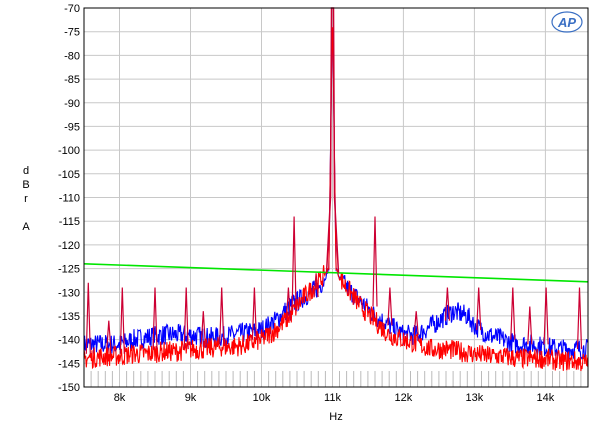 Image resolution: width=600 pixels, height=430 pixels. I want to click on y-tick-label: -95, so click(72, 127).